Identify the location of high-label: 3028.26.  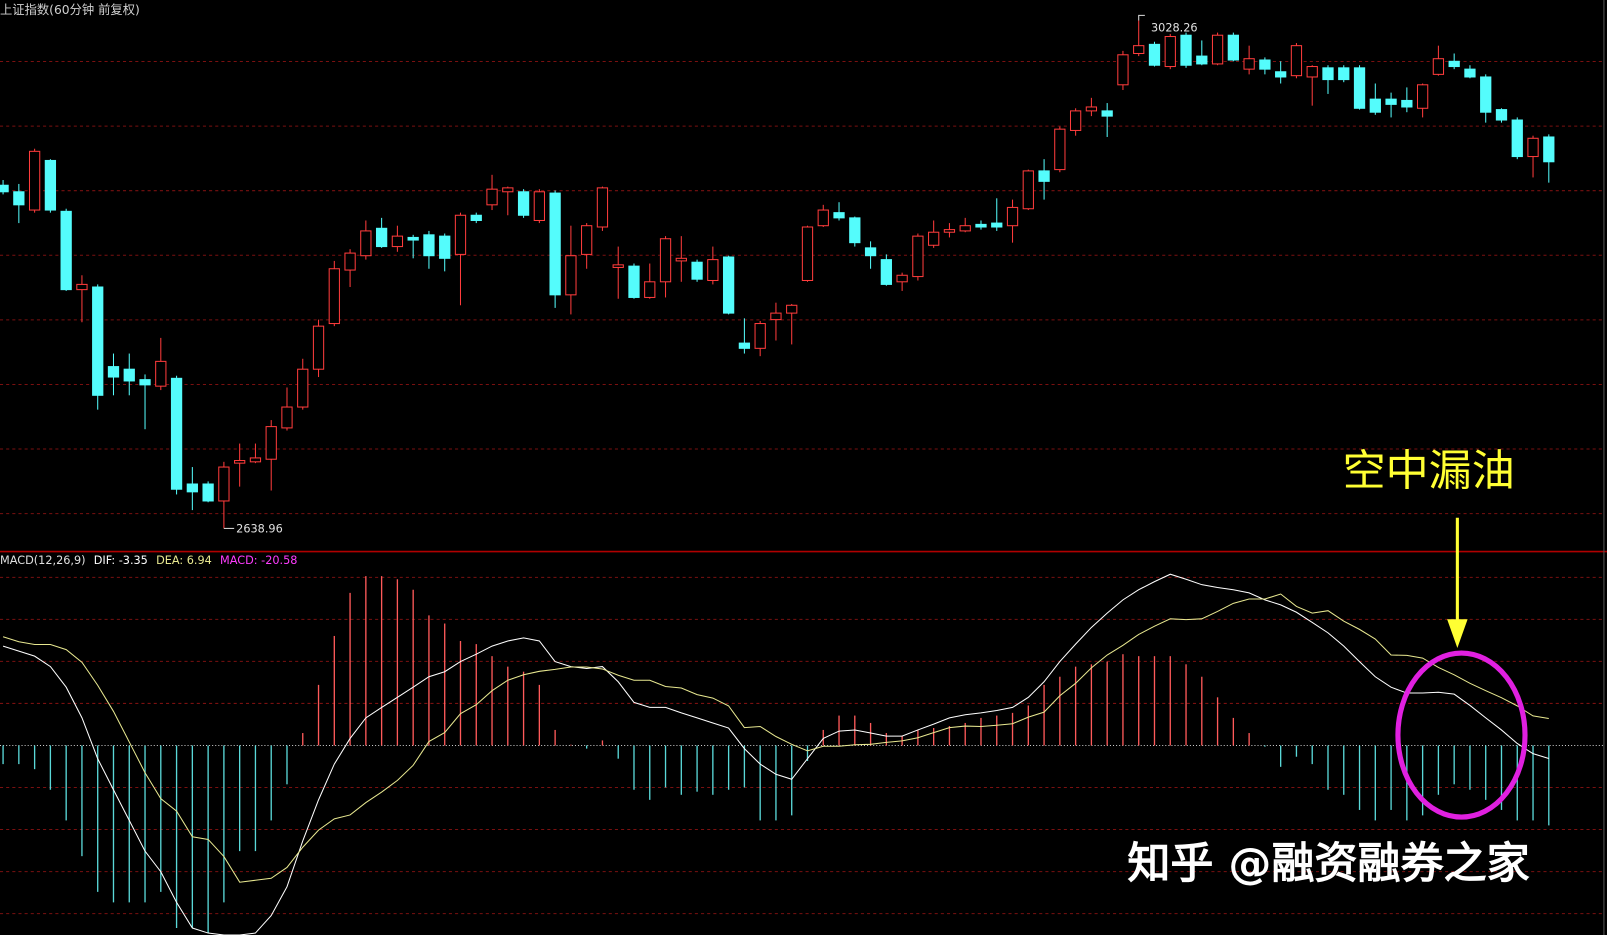
(1174, 28).